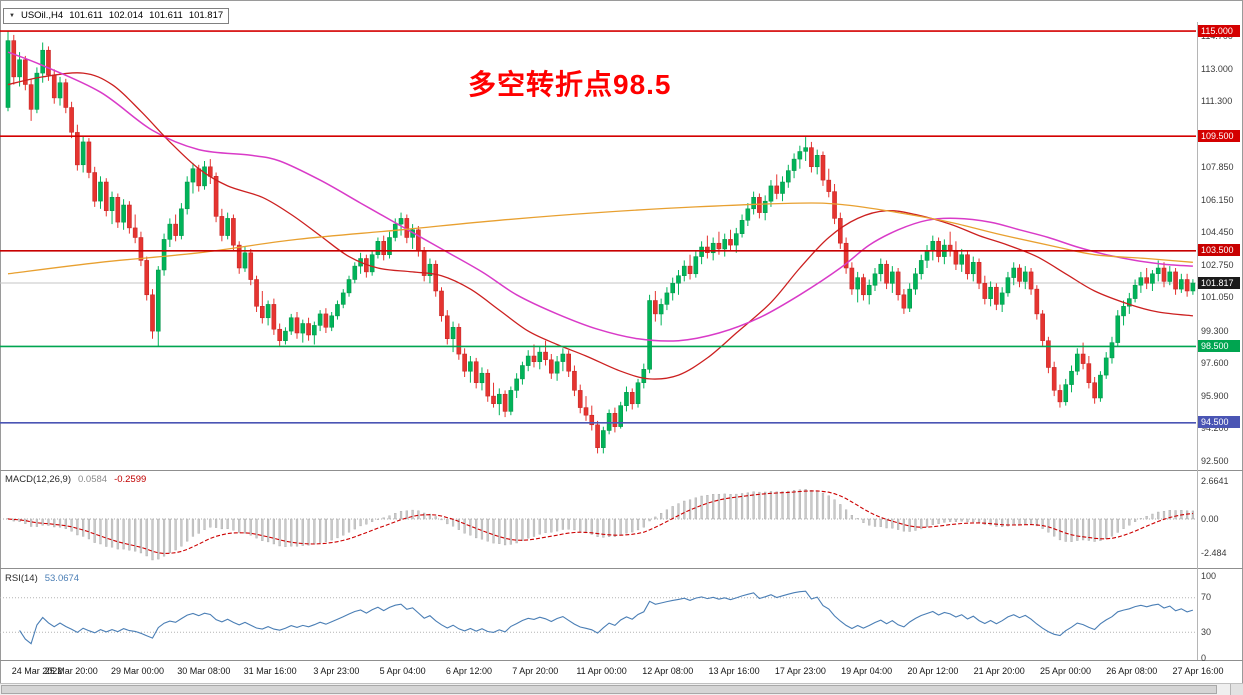 Image resolution: width=1243 pixels, height=695 pixels. I want to click on time-axis-label: 7 Apr 20:00, so click(535, 671).